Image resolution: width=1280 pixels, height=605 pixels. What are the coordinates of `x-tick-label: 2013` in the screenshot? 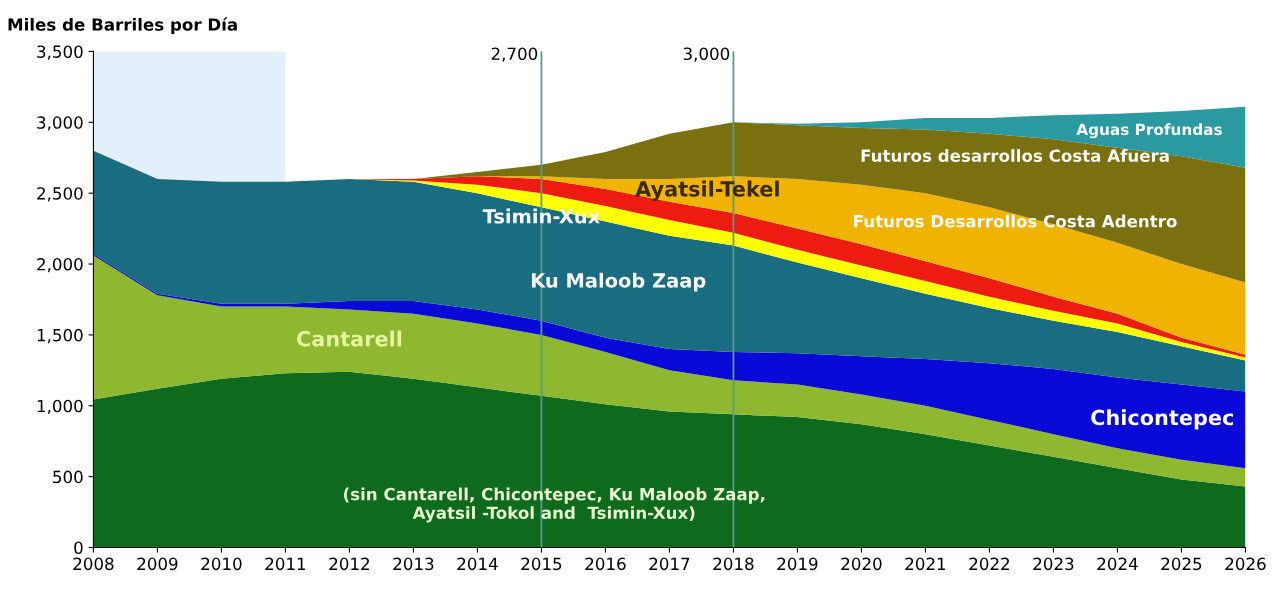 It's located at (413, 564).